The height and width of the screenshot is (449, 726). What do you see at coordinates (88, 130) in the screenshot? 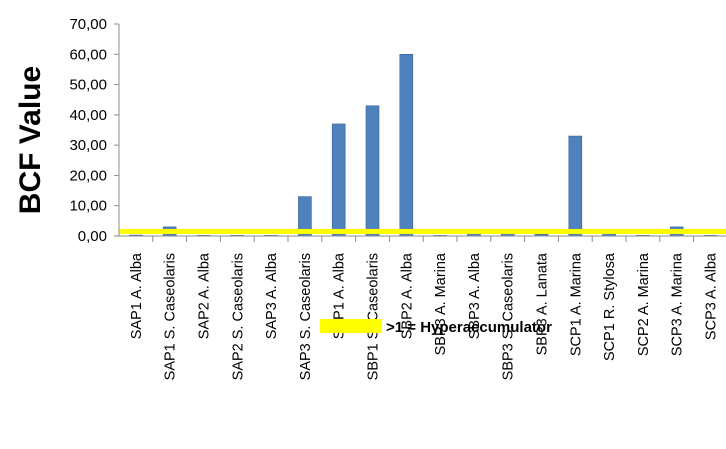
I see `y-tick-labels: 0,00 10,00 20,00 30,00 40,00 50,00 60,00 70,00` at bounding box center [88, 130].